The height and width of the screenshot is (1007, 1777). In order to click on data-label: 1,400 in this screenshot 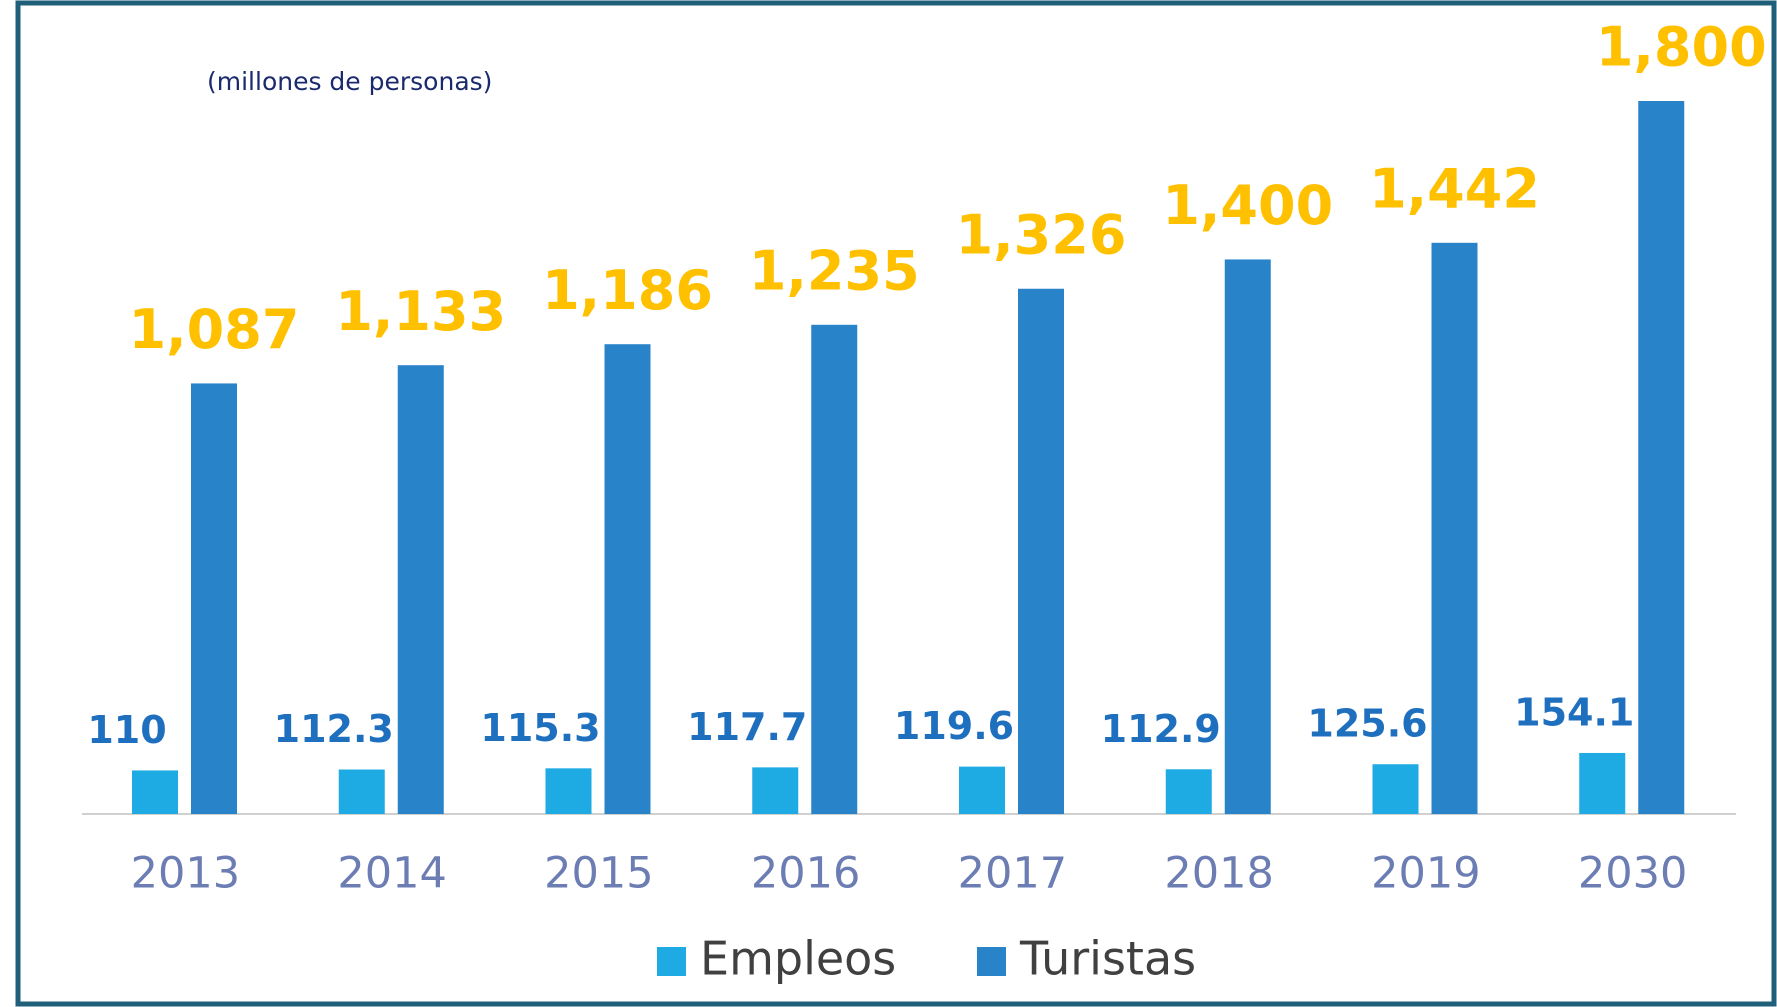, I will do `click(1247, 205)`.